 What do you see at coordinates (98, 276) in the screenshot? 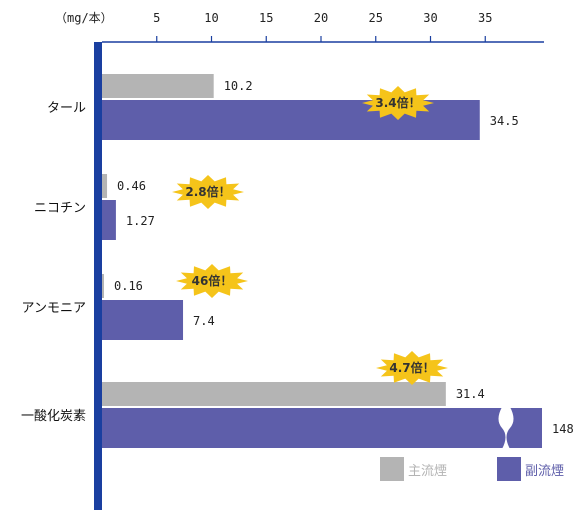
I see `y-axis-bar` at bounding box center [98, 276].